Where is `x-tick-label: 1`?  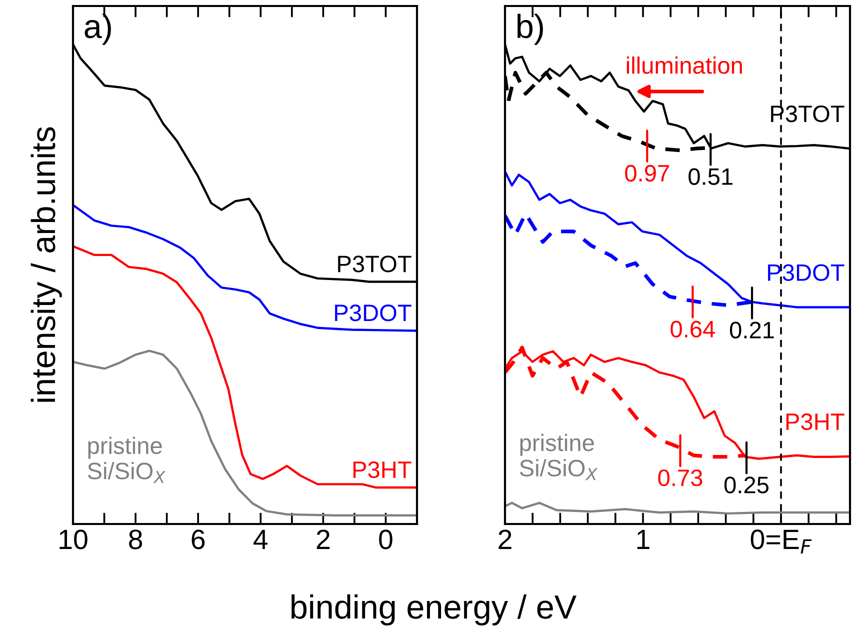
x-tick-label: 1 is located at coordinates (643, 539).